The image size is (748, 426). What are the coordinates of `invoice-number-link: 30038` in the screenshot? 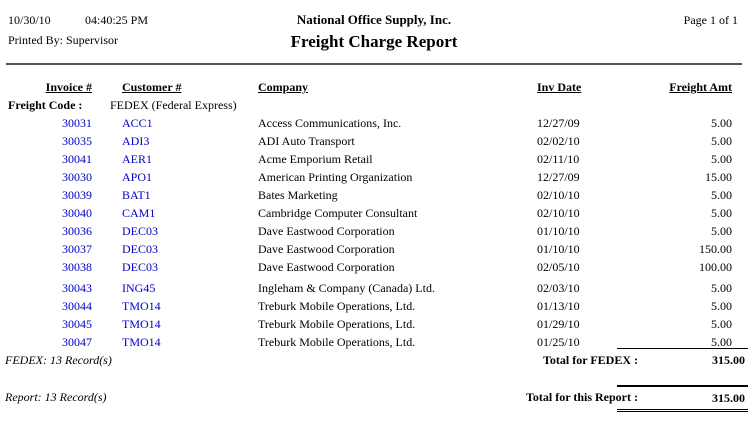 It's located at (77, 267).